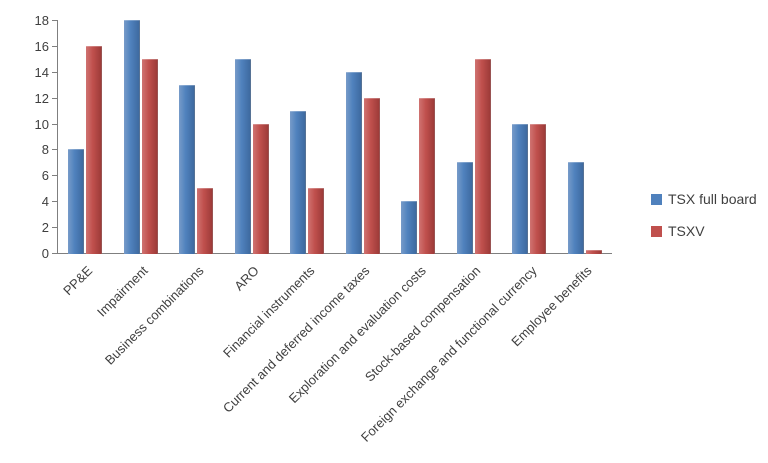 This screenshot has height=463, width=768. I want to click on y-tick-label: 8, so click(45, 150).